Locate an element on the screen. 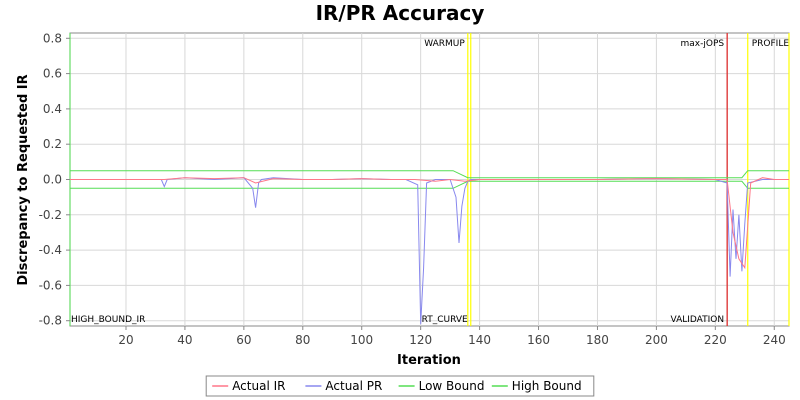 This screenshot has height=400, width=800. y-tick-label: -0.8 is located at coordinates (50, 321).